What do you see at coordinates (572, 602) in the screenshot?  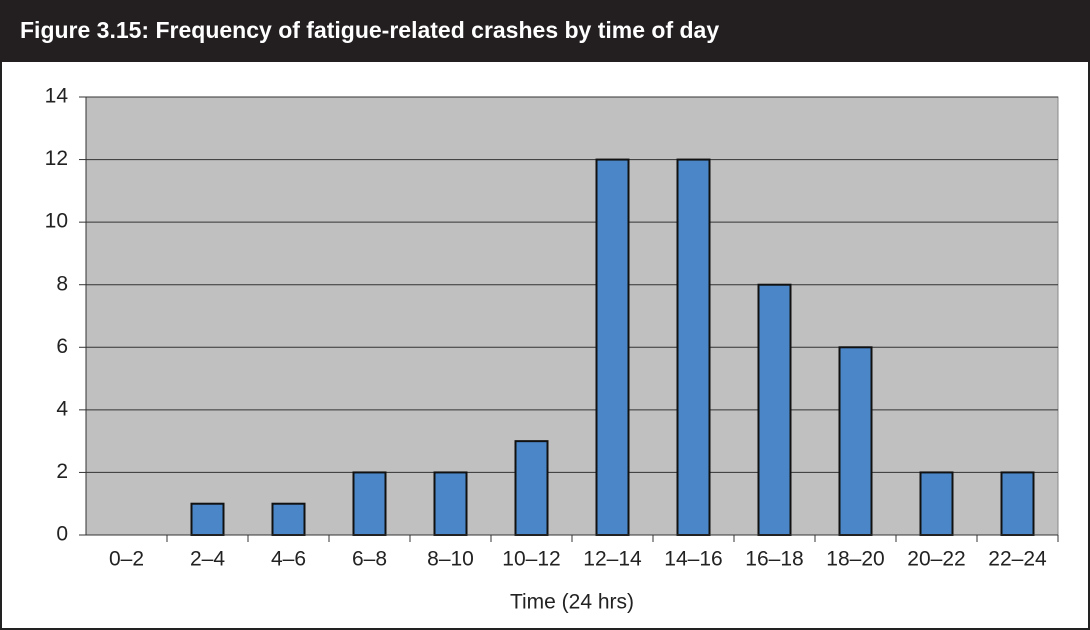 I see `x-axis-label: Time (24 hrs)` at bounding box center [572, 602].